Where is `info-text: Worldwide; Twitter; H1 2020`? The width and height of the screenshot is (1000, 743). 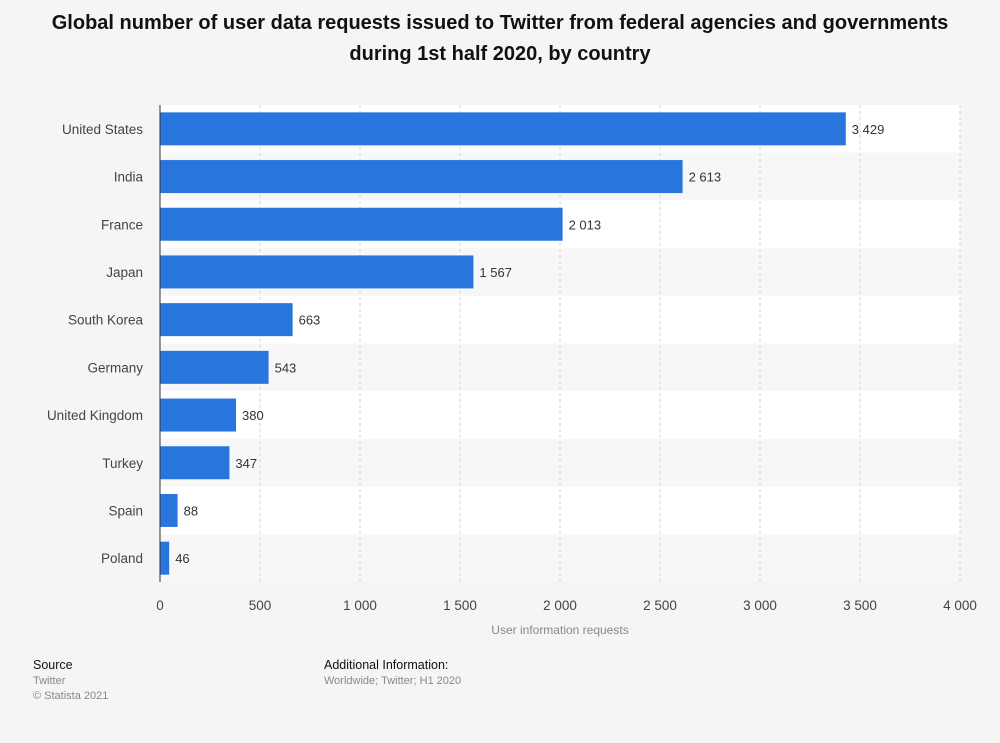
info-text: Worldwide; Twitter; H1 2020 is located at coordinates (393, 681).